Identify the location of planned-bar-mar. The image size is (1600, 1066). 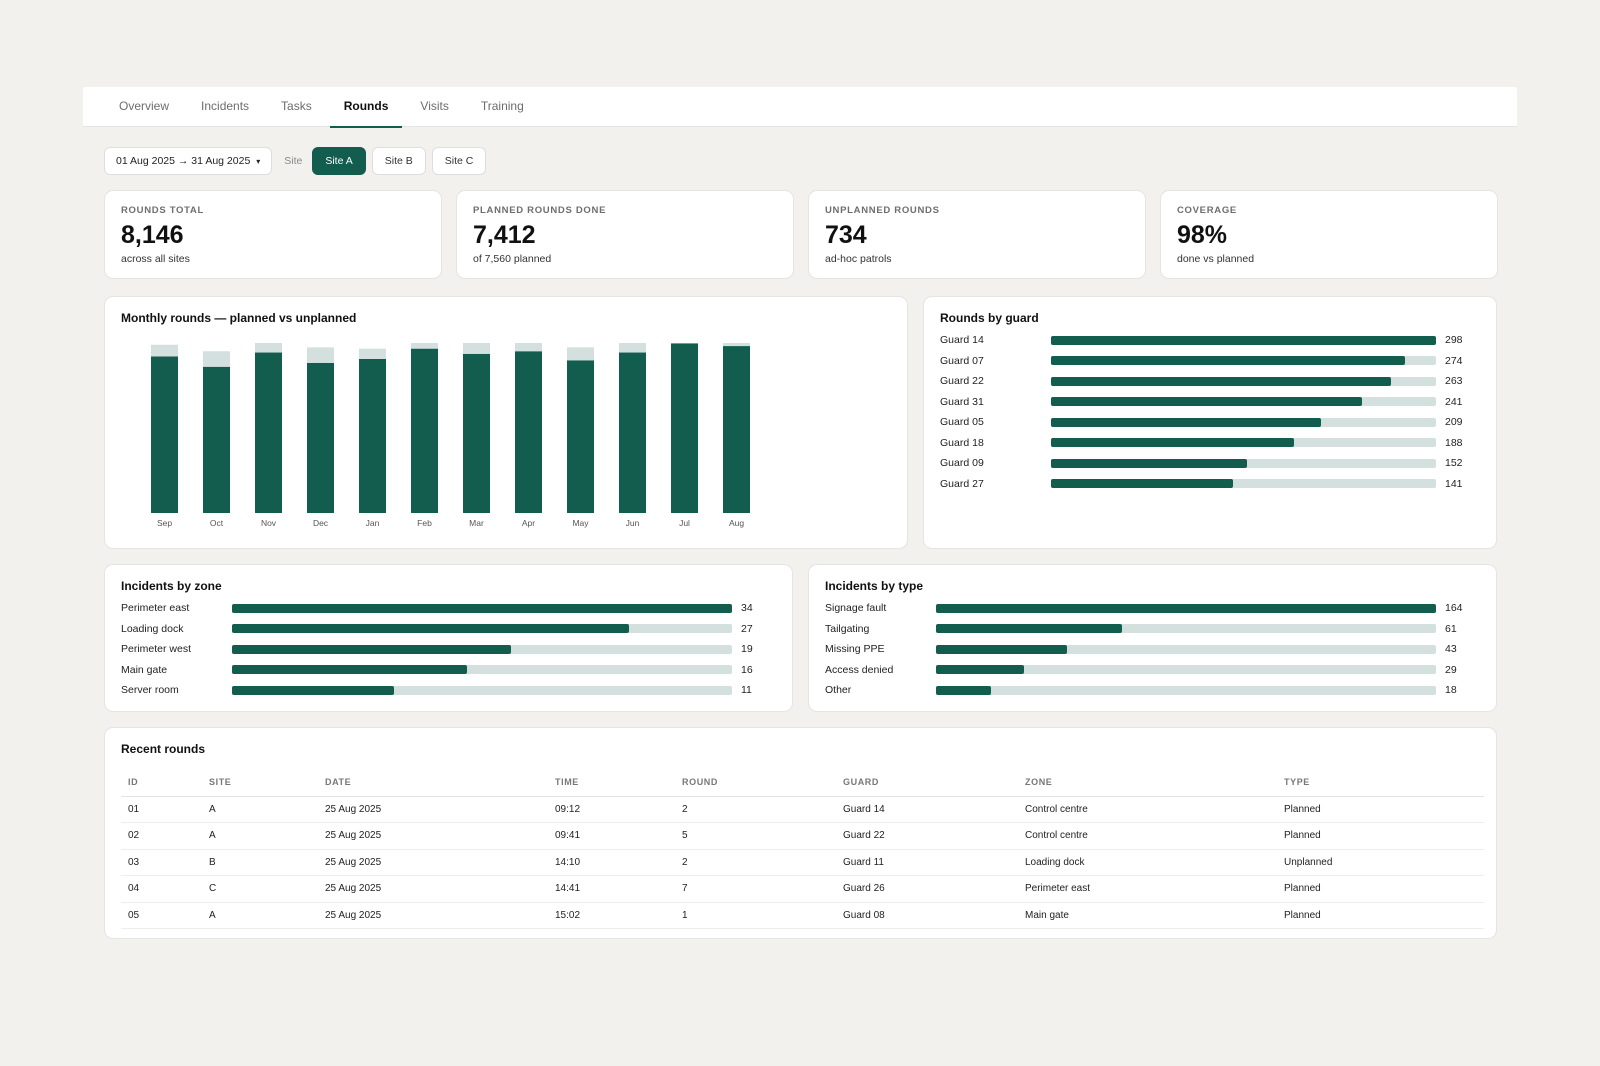
(476, 433).